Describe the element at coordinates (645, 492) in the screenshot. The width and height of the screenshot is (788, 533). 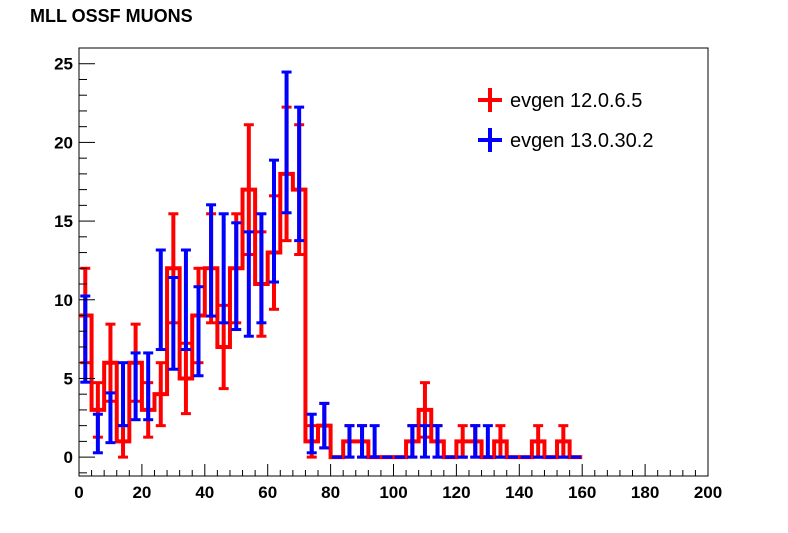
I see `x-tick-label: 180` at that location.